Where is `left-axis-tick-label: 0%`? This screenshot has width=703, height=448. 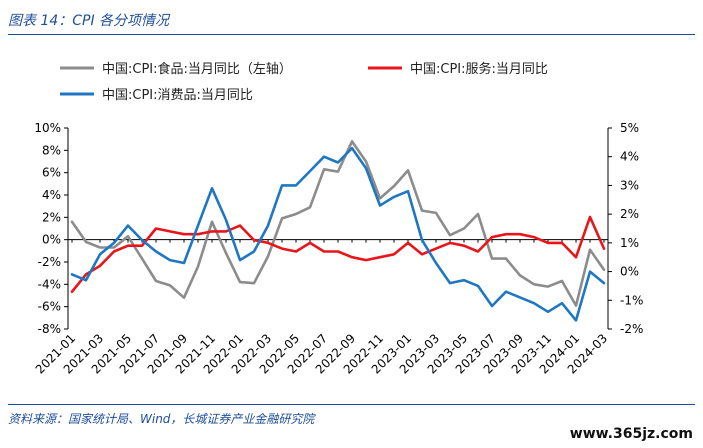
left-axis-tick-label: 0% is located at coordinates (51, 240).